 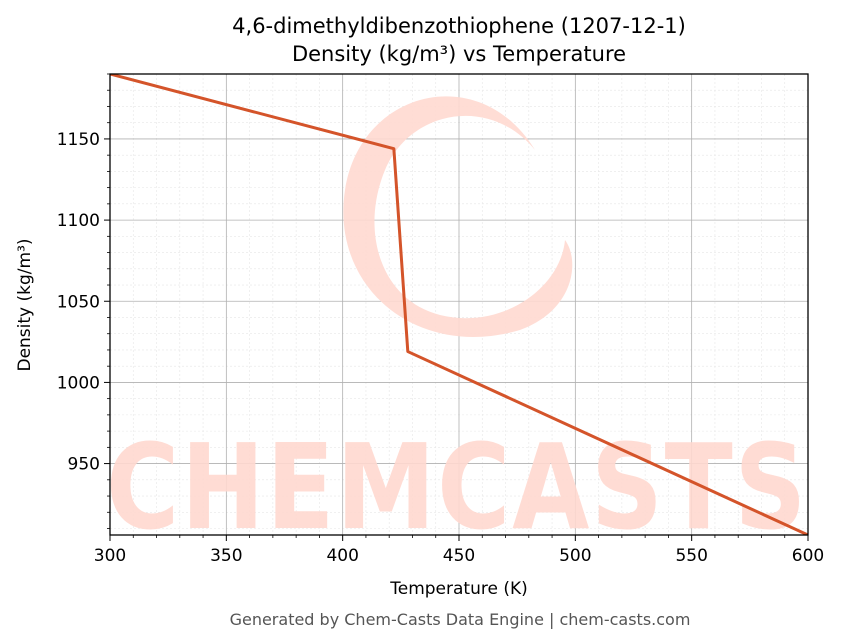 I want to click on y-tick-label: 1100, so click(x=78, y=221).